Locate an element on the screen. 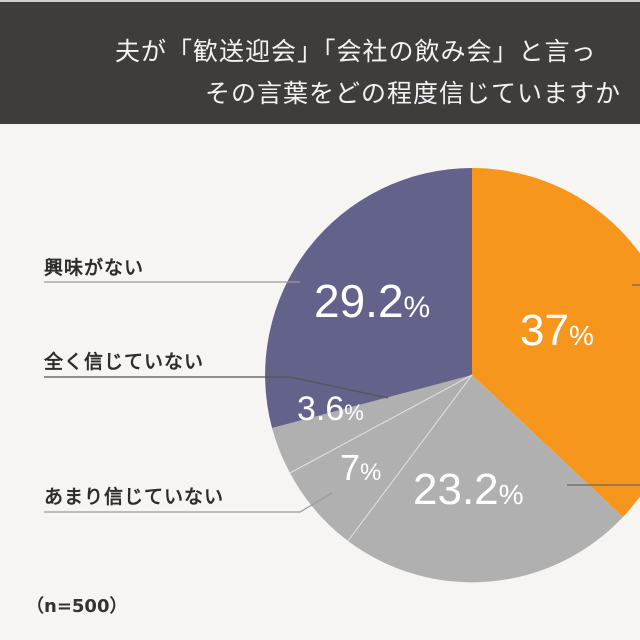 The image size is (640, 640). pct-7: 7 is located at coordinates (350, 467).